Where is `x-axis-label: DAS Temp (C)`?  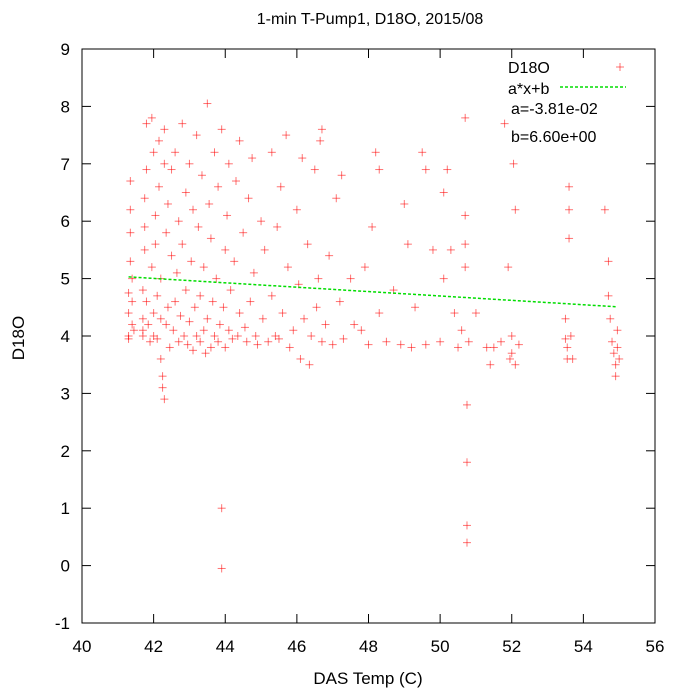 x-axis-label: DAS Temp (C) is located at coordinates (367, 678).